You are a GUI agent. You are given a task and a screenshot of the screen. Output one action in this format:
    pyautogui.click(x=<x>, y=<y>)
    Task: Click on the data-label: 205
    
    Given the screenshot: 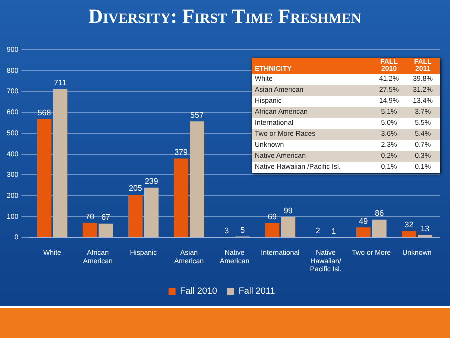 What is the action you would take?
    pyautogui.click(x=136, y=189)
    